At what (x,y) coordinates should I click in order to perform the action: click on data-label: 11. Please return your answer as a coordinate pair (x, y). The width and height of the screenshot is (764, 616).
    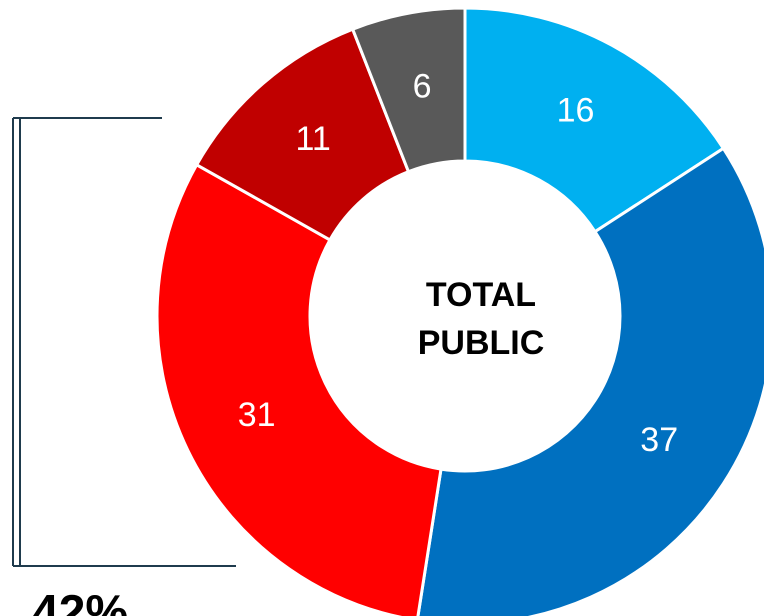
    Looking at the image, I should click on (313, 139).